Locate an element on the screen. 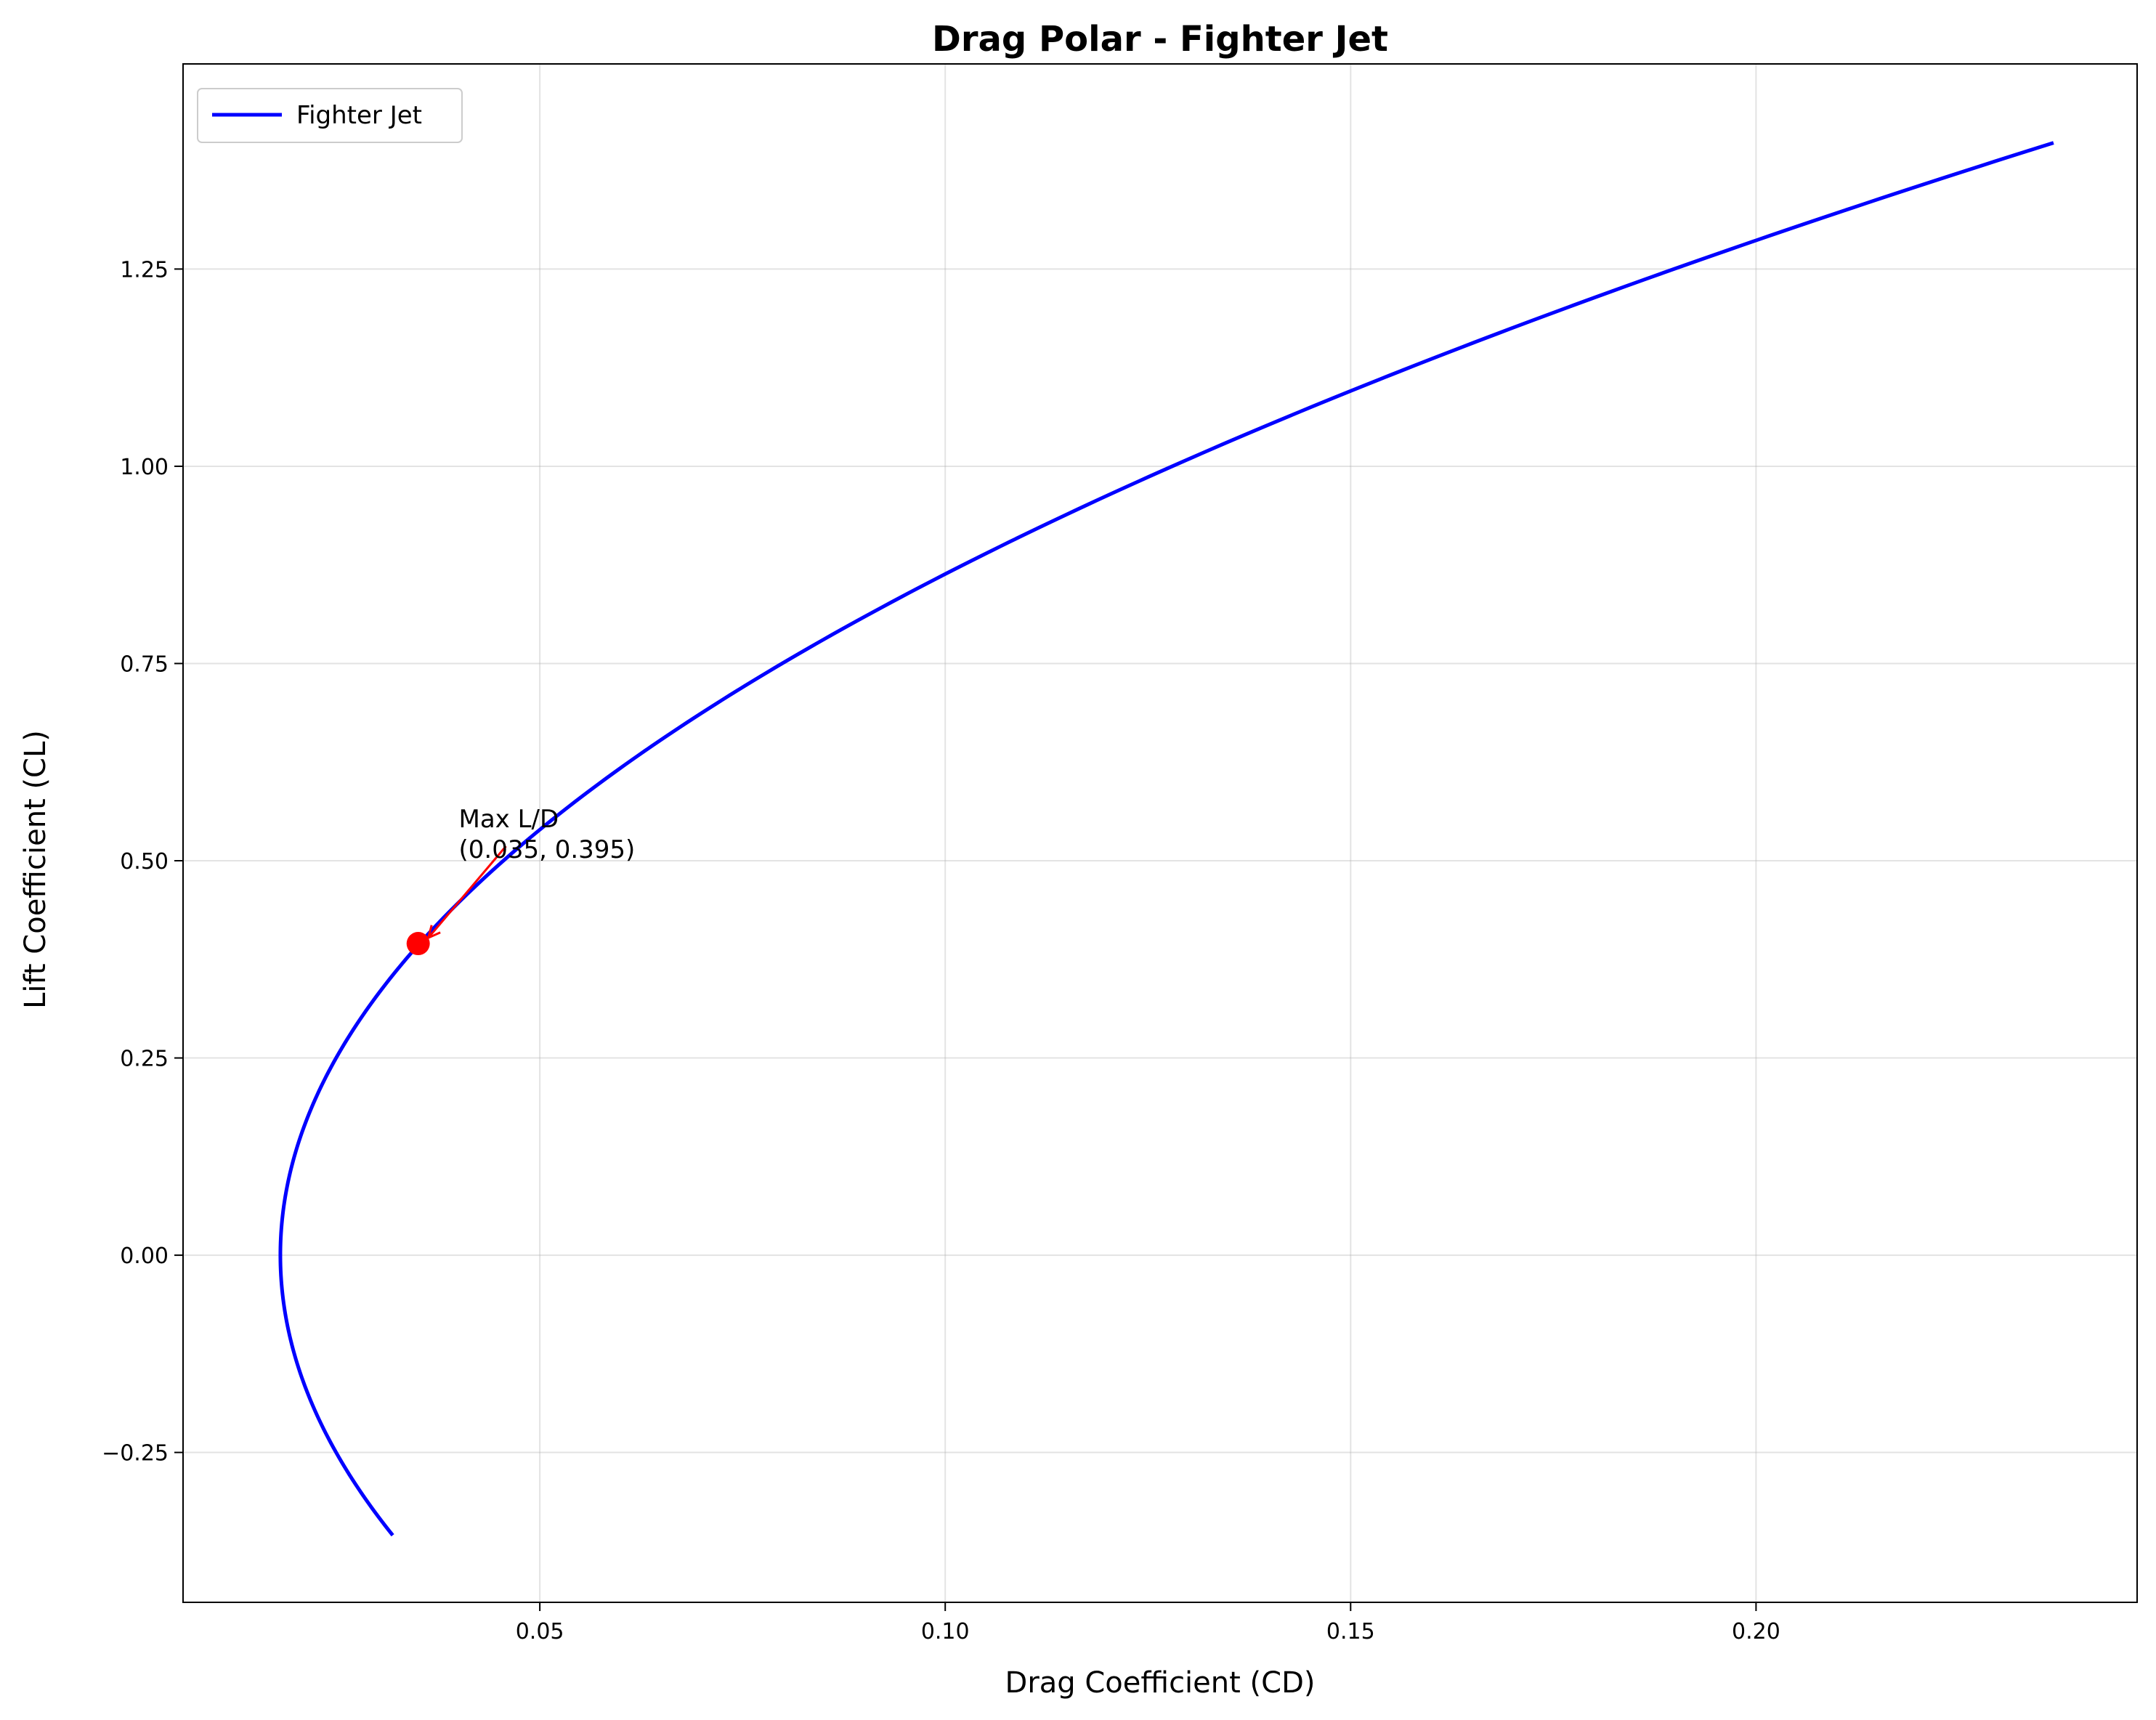 The image size is (2156, 1720). y-axis-ticks: −0.25 0.00 0.25 0.50 0.75 1.00 1.25 is located at coordinates (142, 862).